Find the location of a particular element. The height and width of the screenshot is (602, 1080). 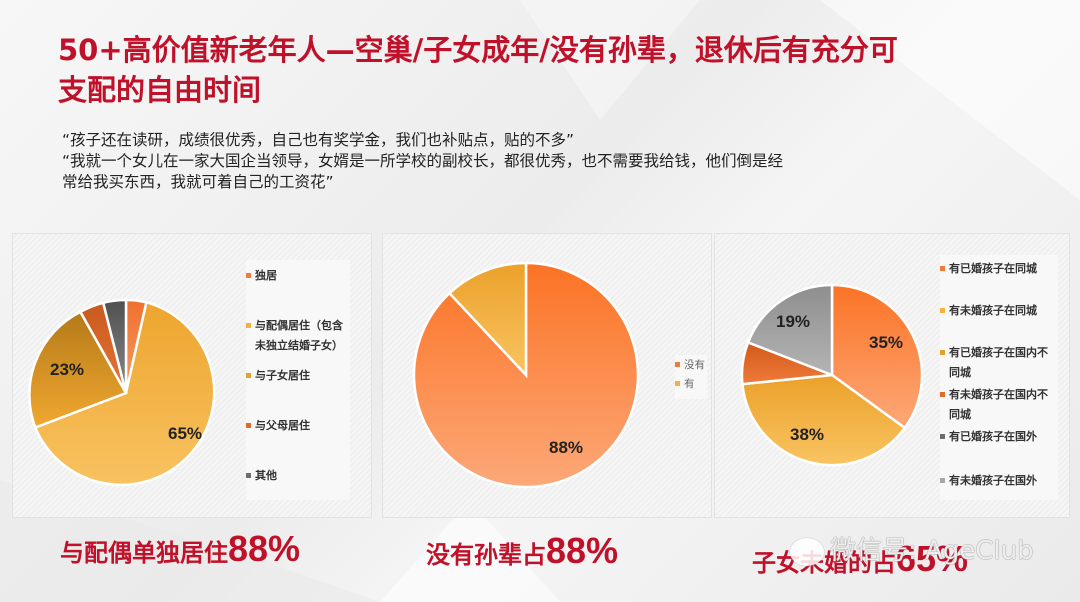

quote-2-continued: 常给我买东西，我就可着自己的工资花” is located at coordinates (198, 182).